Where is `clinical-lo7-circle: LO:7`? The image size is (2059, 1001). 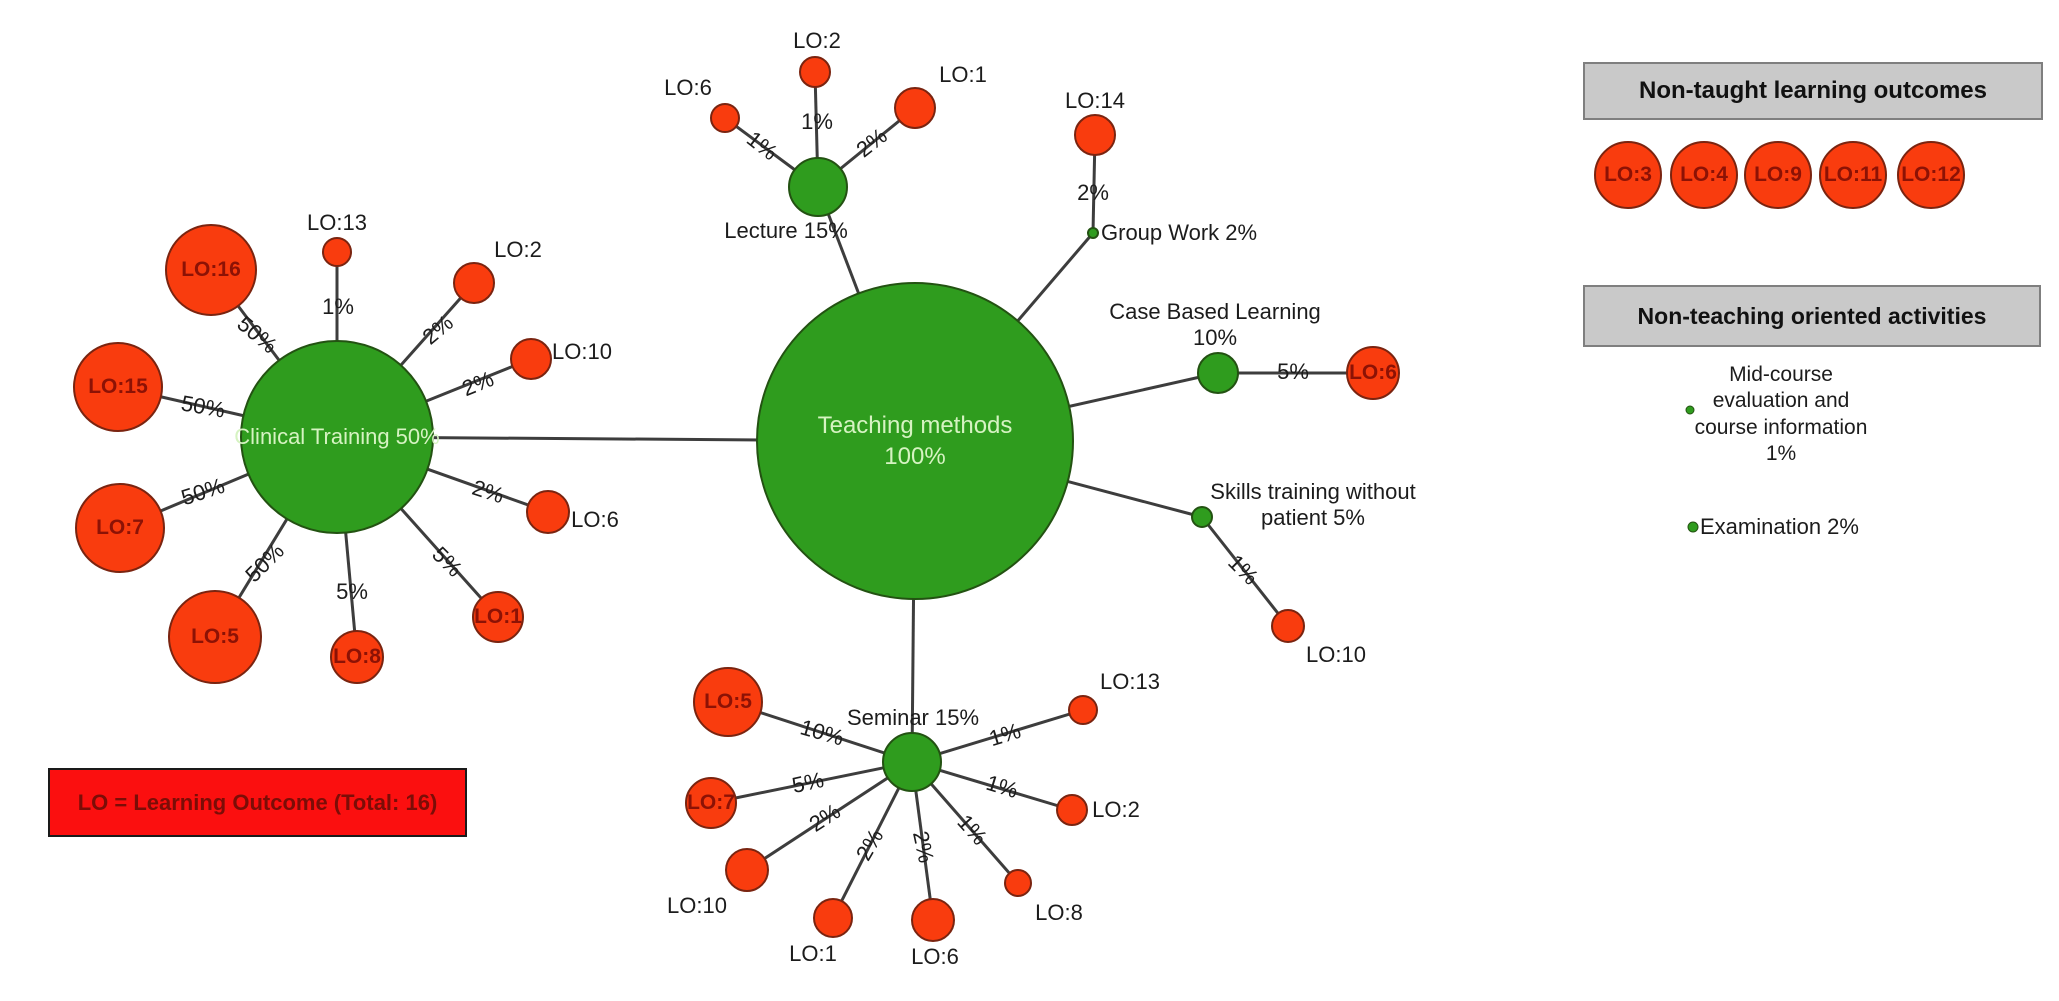
clinical-lo7-circle: LO:7 is located at coordinates (120, 528).